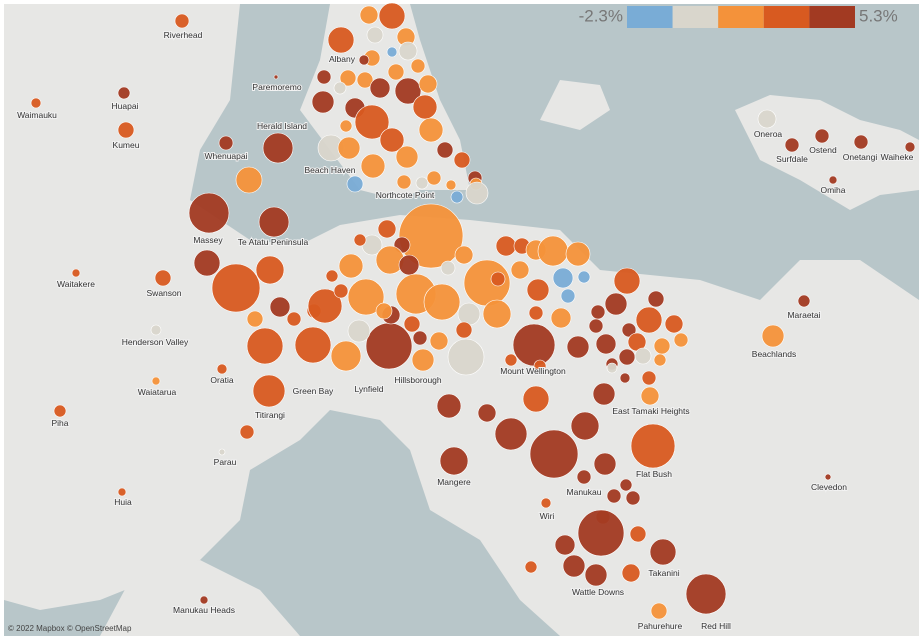 The height and width of the screenshot is (644, 923). What do you see at coordinates (369, 389) in the screenshot?
I see `place-label: Lynfield` at bounding box center [369, 389].